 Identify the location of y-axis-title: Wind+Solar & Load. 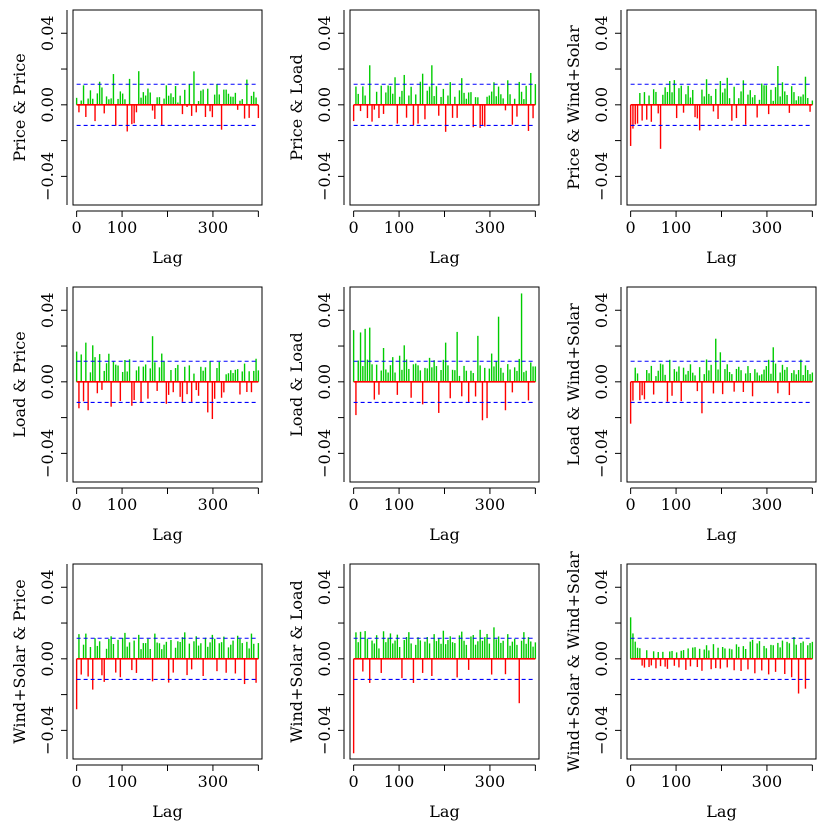
(296, 661).